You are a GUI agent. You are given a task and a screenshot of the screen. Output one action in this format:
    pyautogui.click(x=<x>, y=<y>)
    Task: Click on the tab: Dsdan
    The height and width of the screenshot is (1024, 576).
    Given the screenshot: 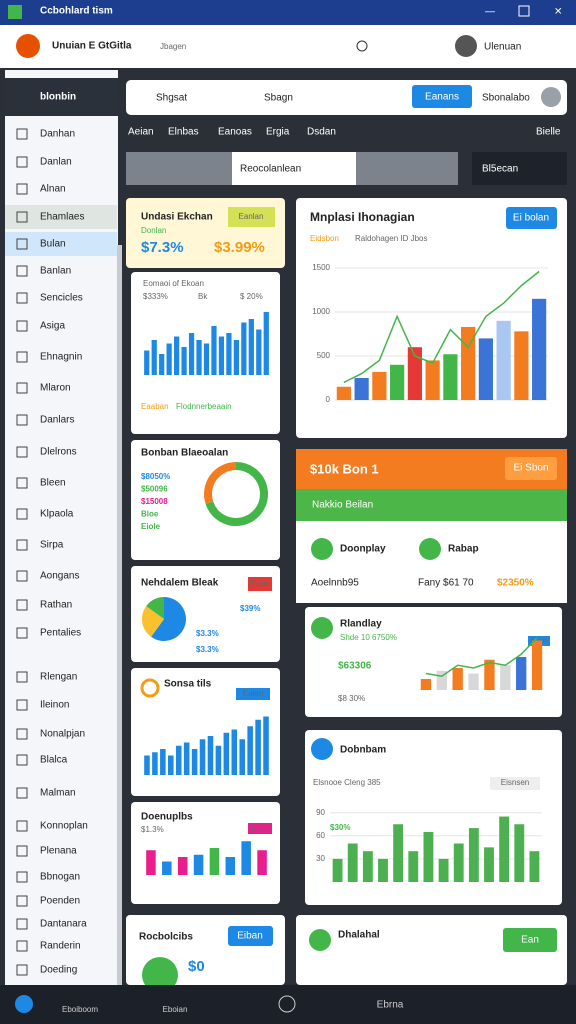 What is the action you would take?
    pyautogui.click(x=321, y=132)
    